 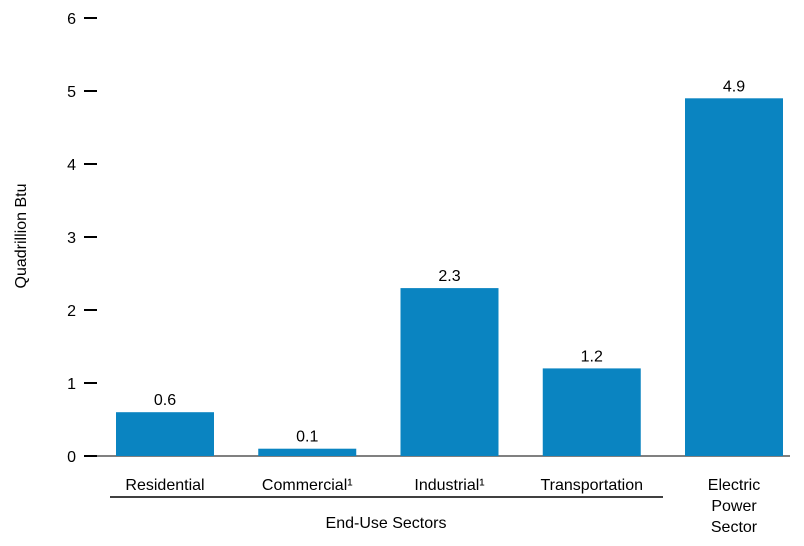 What do you see at coordinates (734, 86) in the screenshot?
I see `bar-value-label: 4.9` at bounding box center [734, 86].